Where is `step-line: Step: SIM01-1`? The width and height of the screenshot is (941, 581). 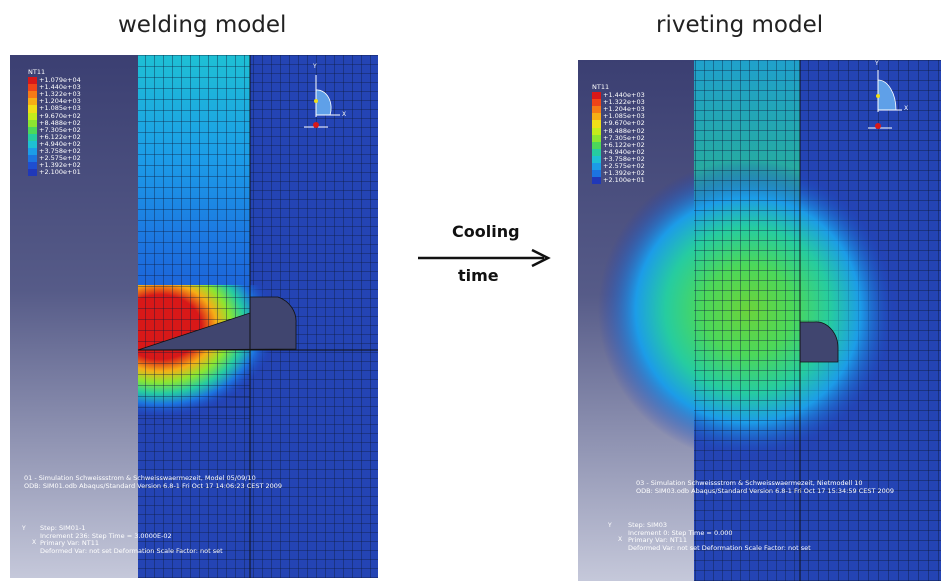
step-line: Step: SIM01-1 is located at coordinates (63, 528).